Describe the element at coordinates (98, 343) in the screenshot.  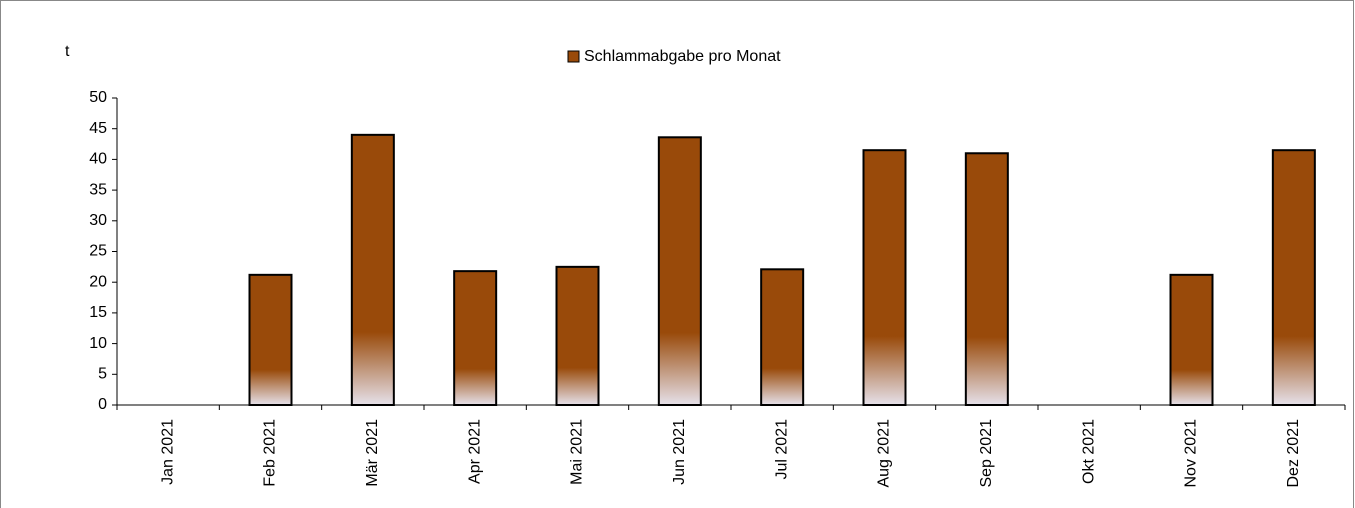
I see `y-tick-label: 10` at that location.